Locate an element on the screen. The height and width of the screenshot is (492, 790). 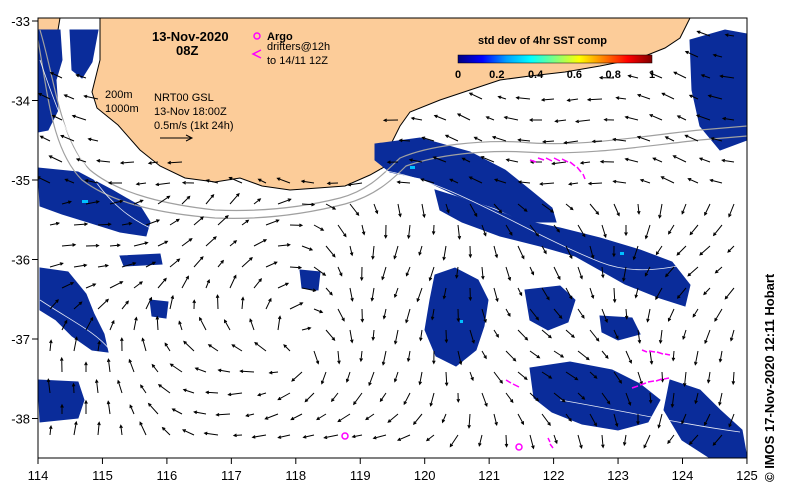
map-hour: 08Z is located at coordinates (187, 50).